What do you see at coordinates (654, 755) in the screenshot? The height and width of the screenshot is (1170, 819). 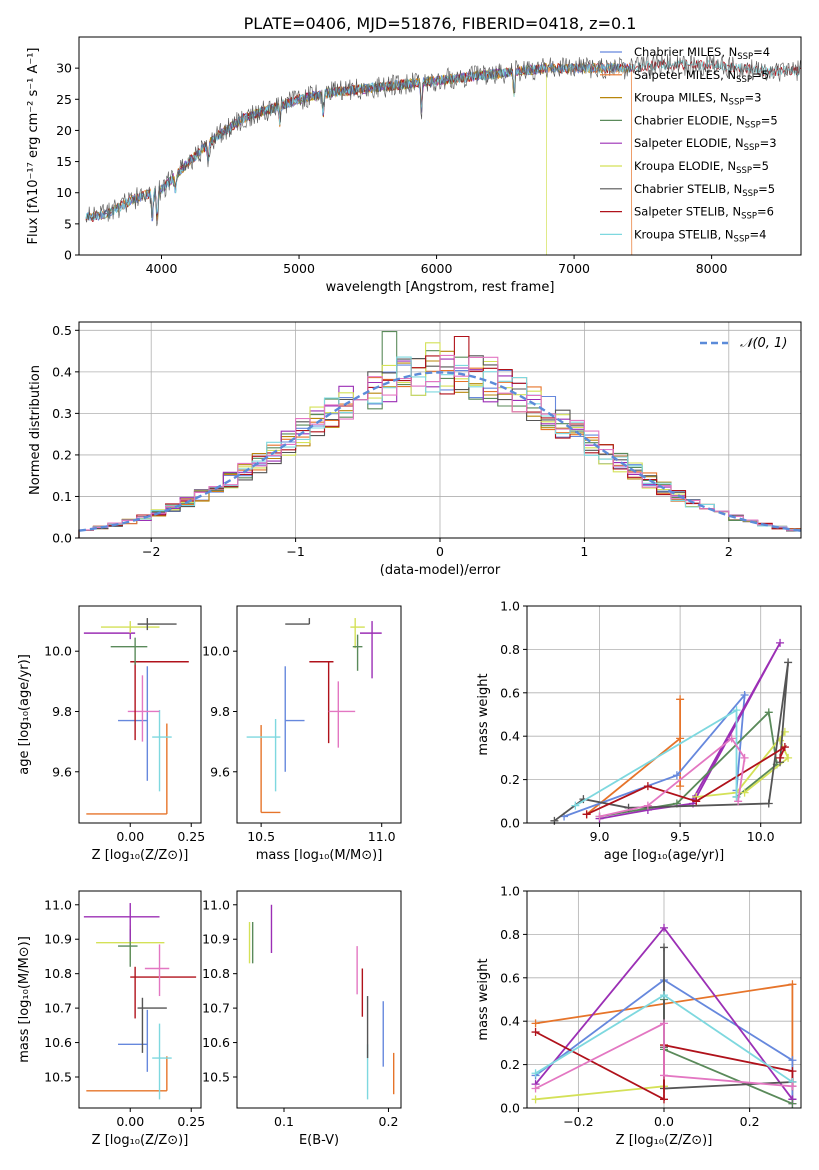 I see `weight-line` at bounding box center [654, 755].